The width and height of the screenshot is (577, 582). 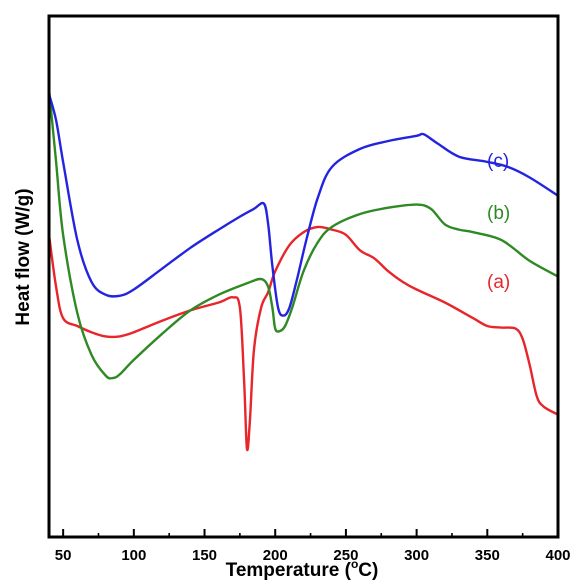 I want to click on x-tick-label-2: 150, so click(x=204, y=555).